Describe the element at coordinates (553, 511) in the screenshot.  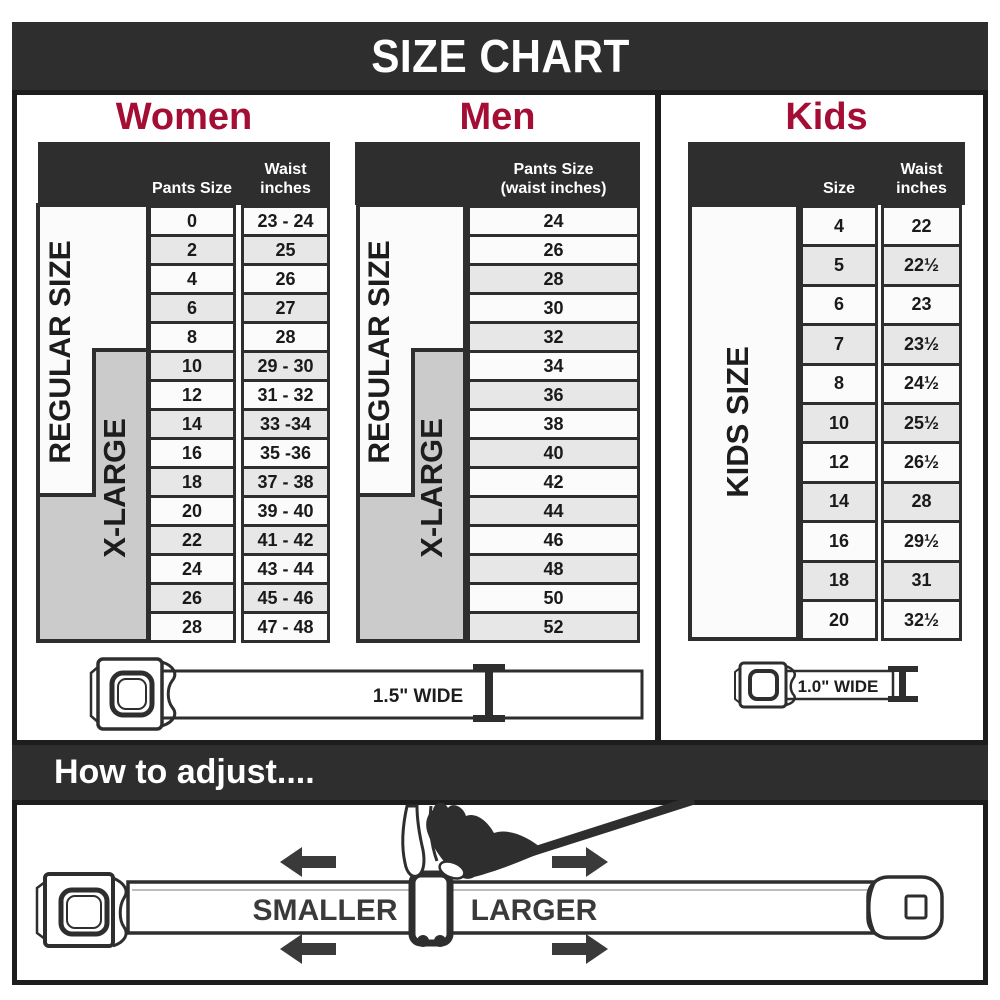
I see `men-size-cell: 44` at that location.